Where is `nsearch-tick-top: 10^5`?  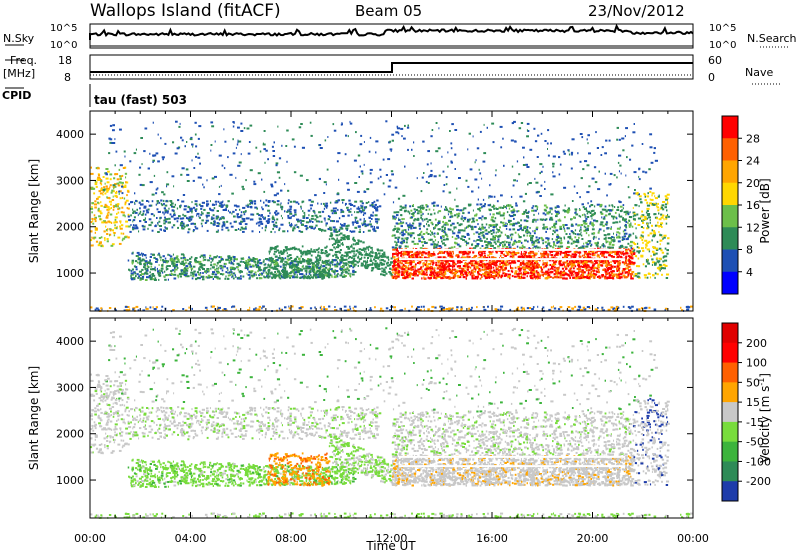
nsearch-tick-top: 10^5 is located at coordinates (722, 28).